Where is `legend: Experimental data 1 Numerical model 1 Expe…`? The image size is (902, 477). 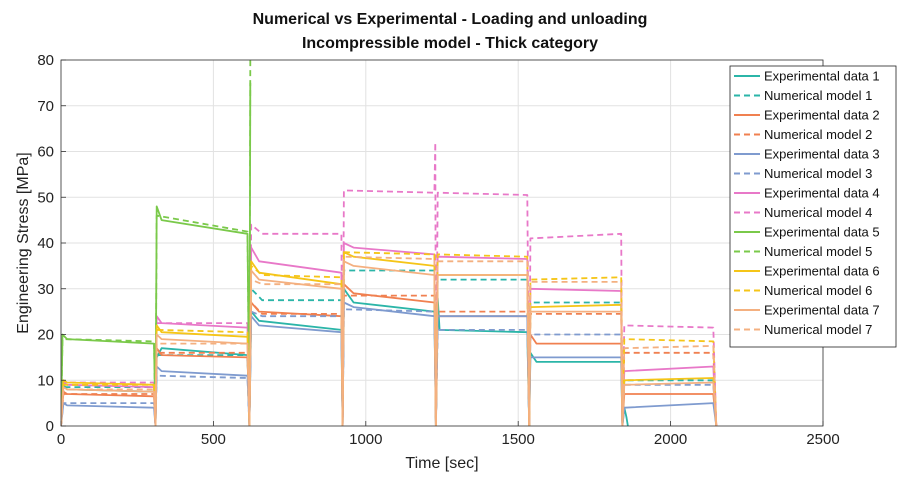
legend: Experimental data 1 Numerical model 1 Expe… is located at coordinates (813, 206).